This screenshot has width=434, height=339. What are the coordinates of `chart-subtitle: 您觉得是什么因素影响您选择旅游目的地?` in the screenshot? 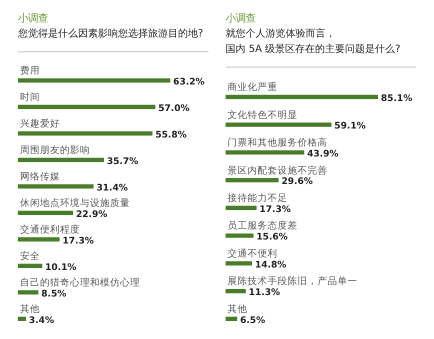 It's located at (110, 34).